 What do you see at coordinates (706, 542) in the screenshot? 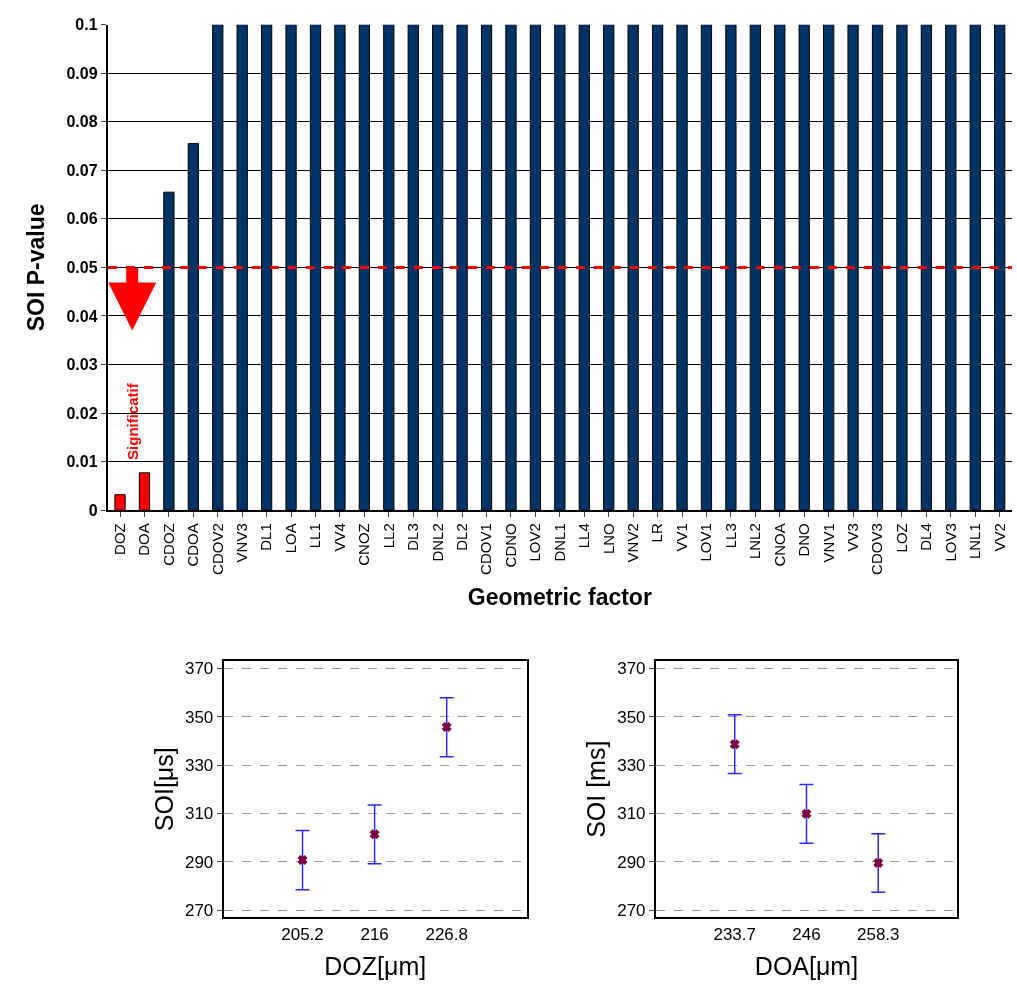
I see `x-tick-label: LOV1` at bounding box center [706, 542].